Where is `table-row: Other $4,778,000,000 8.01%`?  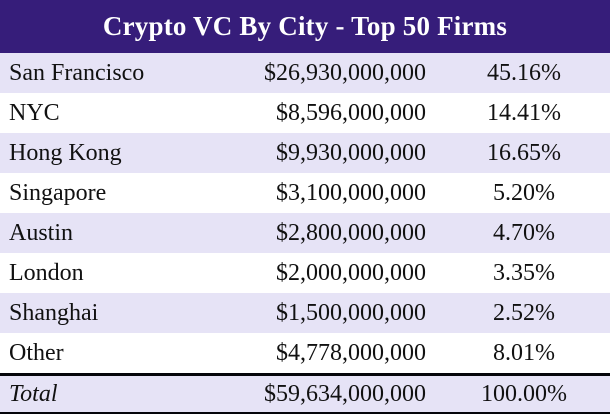
table-row: Other $4,778,000,000 8.01% is located at coordinates (305, 353).